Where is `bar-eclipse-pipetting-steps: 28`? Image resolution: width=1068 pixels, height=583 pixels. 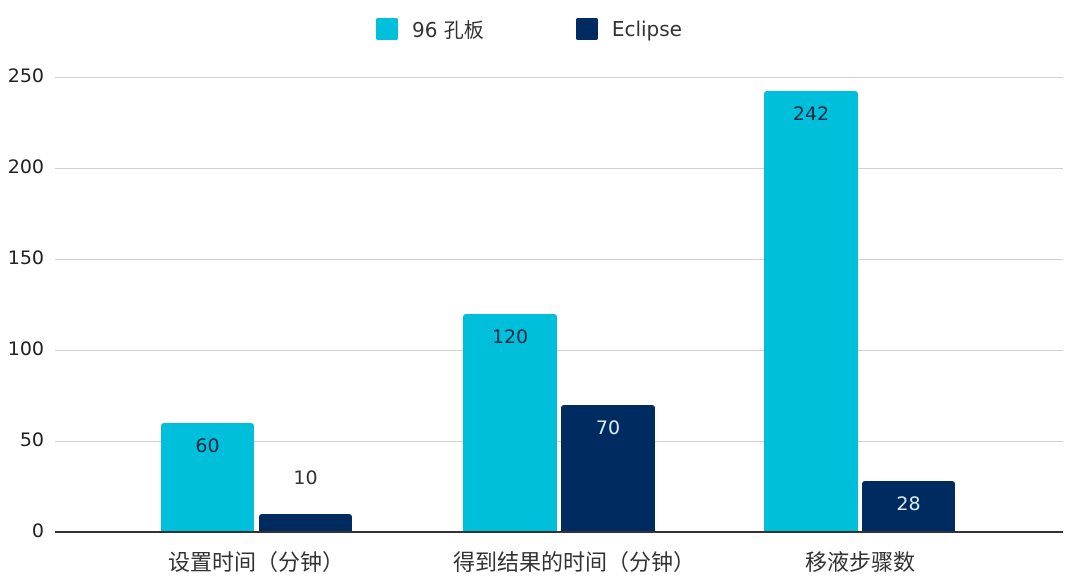
bar-eclipse-pipetting-steps: 28 is located at coordinates (908, 506).